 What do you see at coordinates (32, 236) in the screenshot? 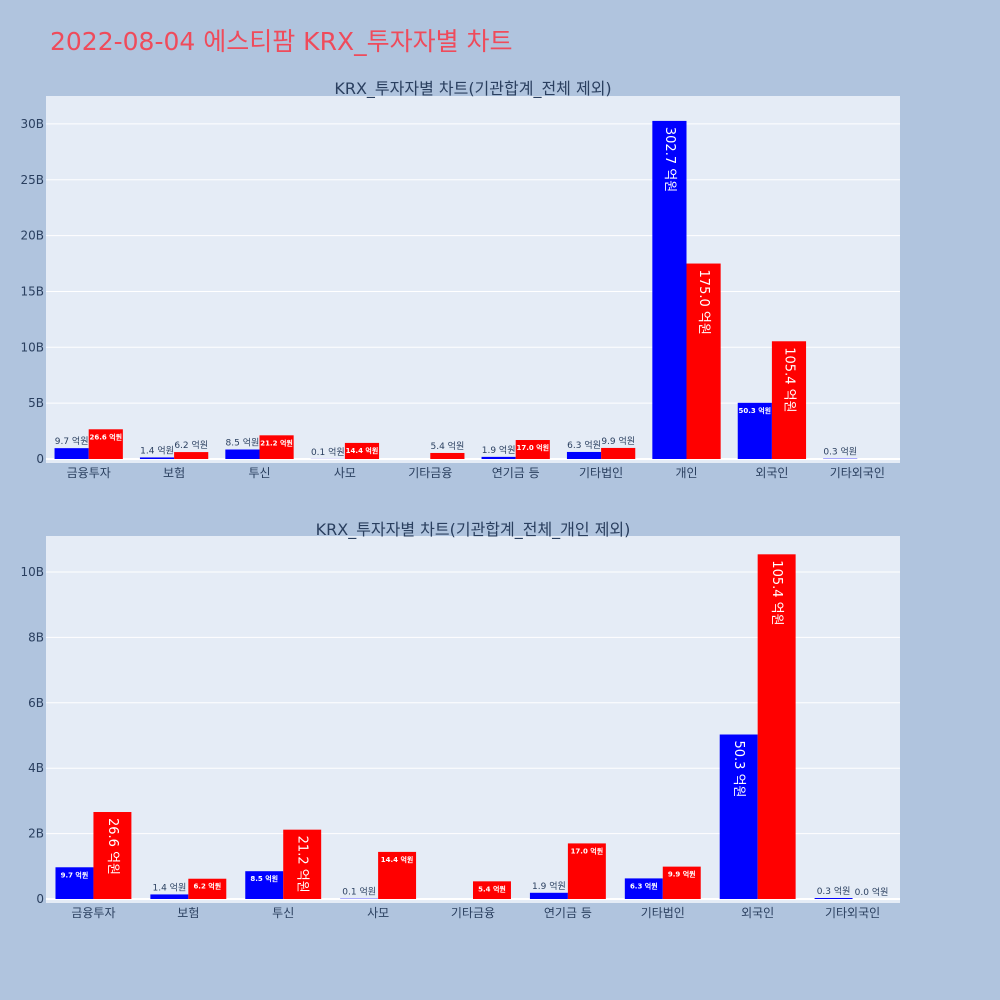
I see `y-tick-label: 20B` at bounding box center [32, 236].